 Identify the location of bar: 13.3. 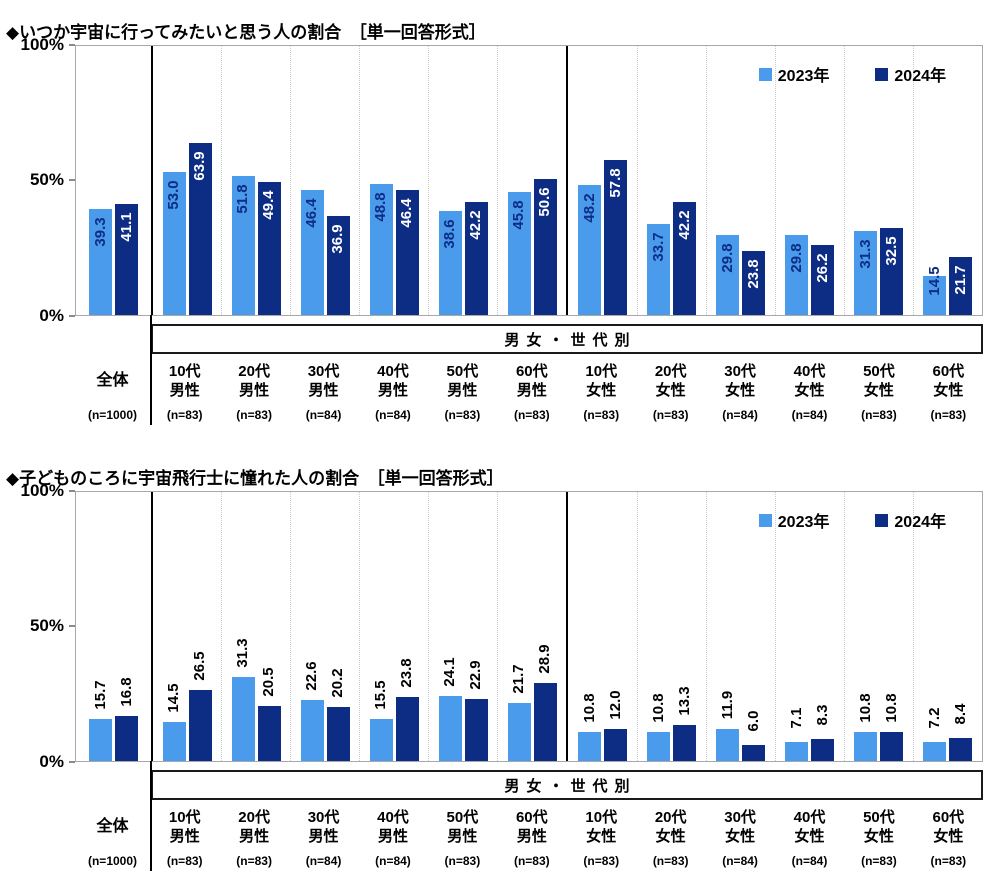
(685, 724).